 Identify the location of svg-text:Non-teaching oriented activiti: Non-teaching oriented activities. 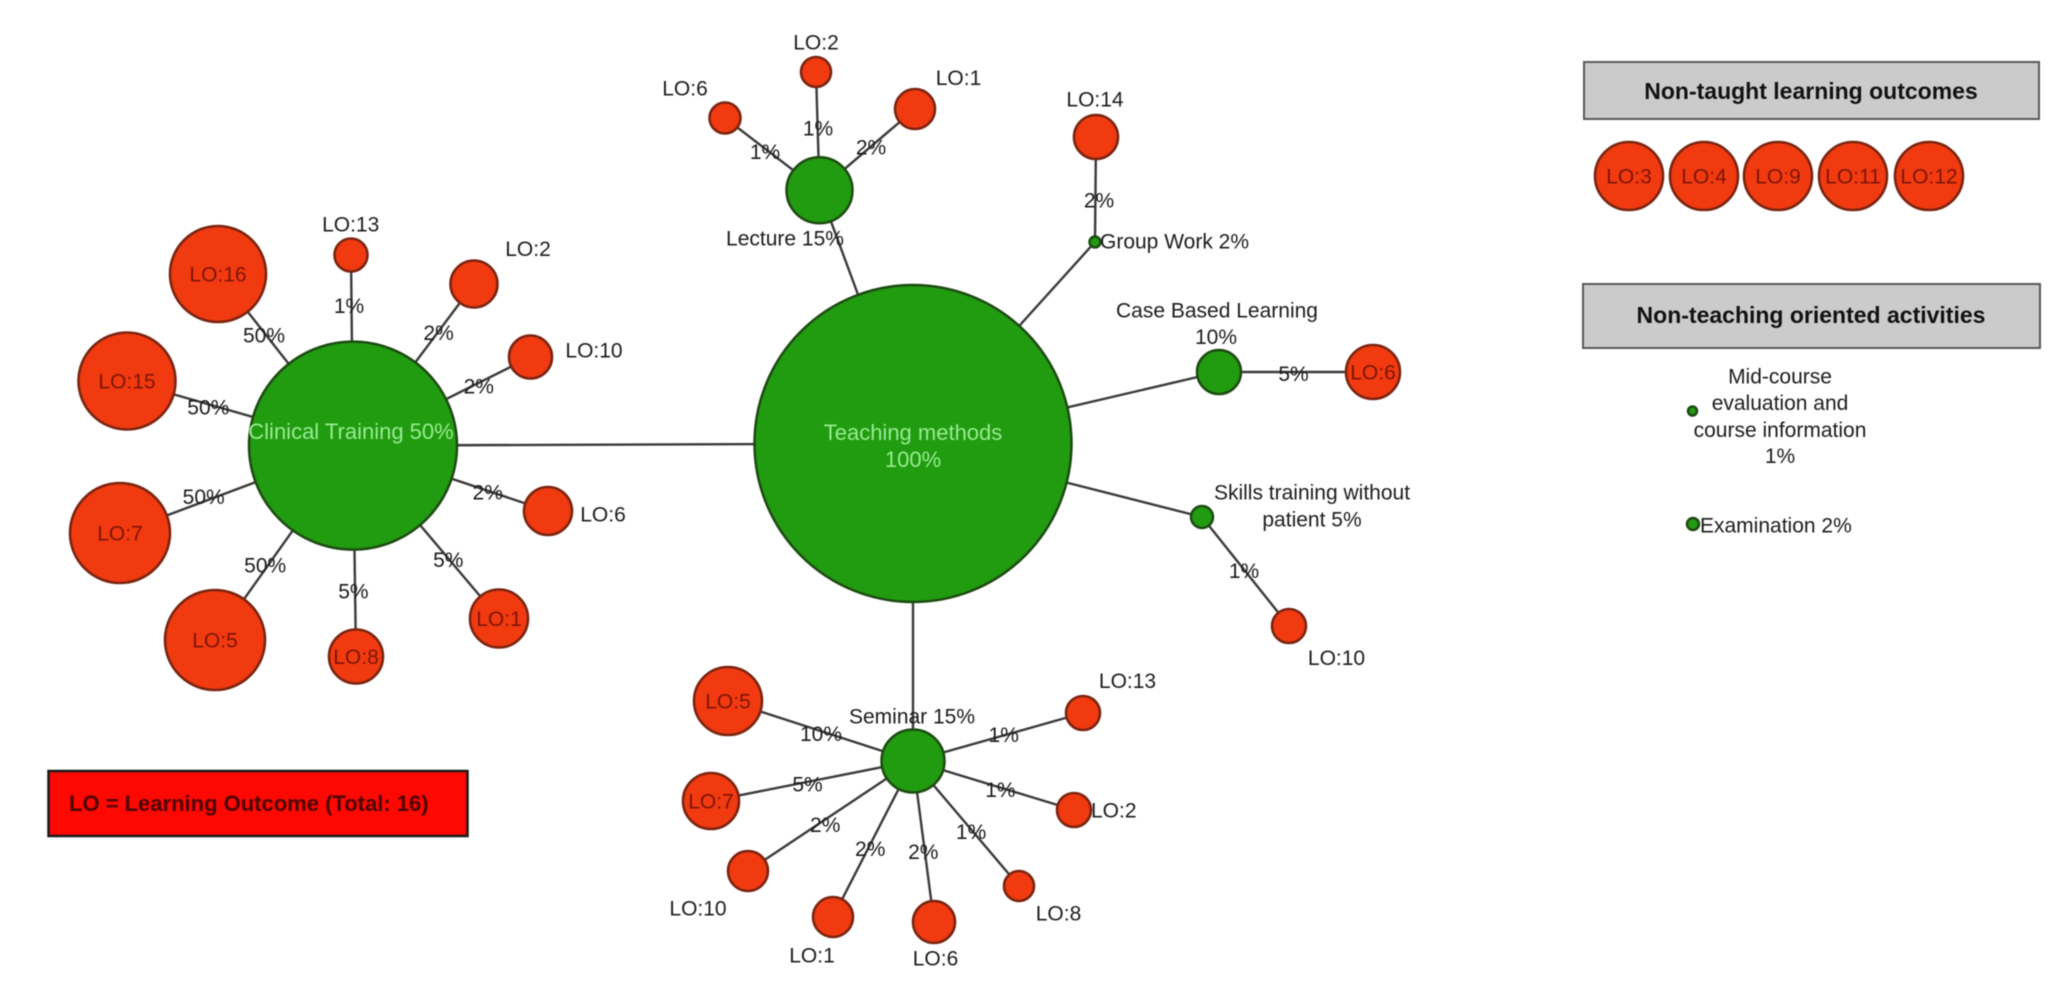
(1811, 315).